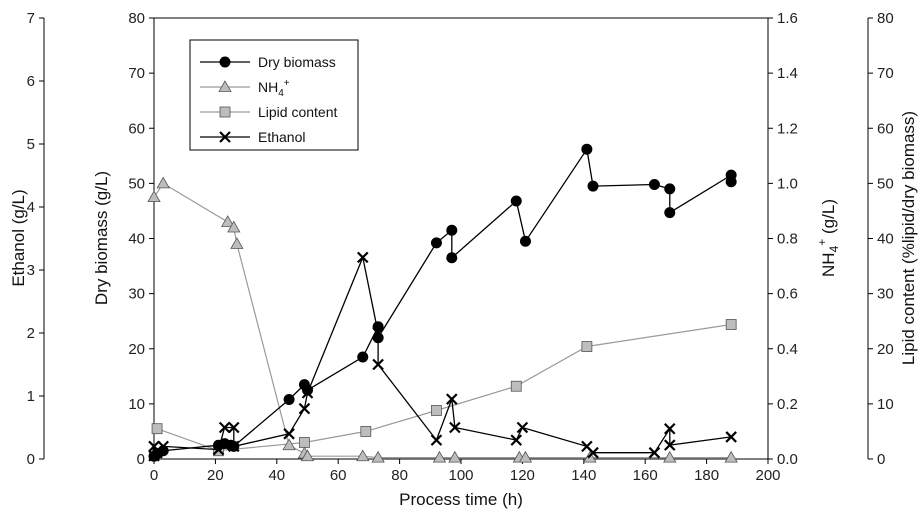 This screenshot has height=514, width=922. What do you see at coordinates (18, 237) in the screenshot?
I see `ethanol-axis-title: Ethanol (g/L)` at bounding box center [18, 237].